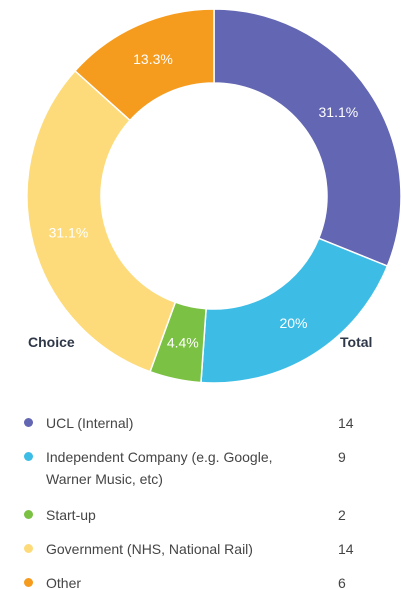  What do you see at coordinates (90, 423) in the screenshot?
I see `legend-label: UCL (Internal)` at bounding box center [90, 423].